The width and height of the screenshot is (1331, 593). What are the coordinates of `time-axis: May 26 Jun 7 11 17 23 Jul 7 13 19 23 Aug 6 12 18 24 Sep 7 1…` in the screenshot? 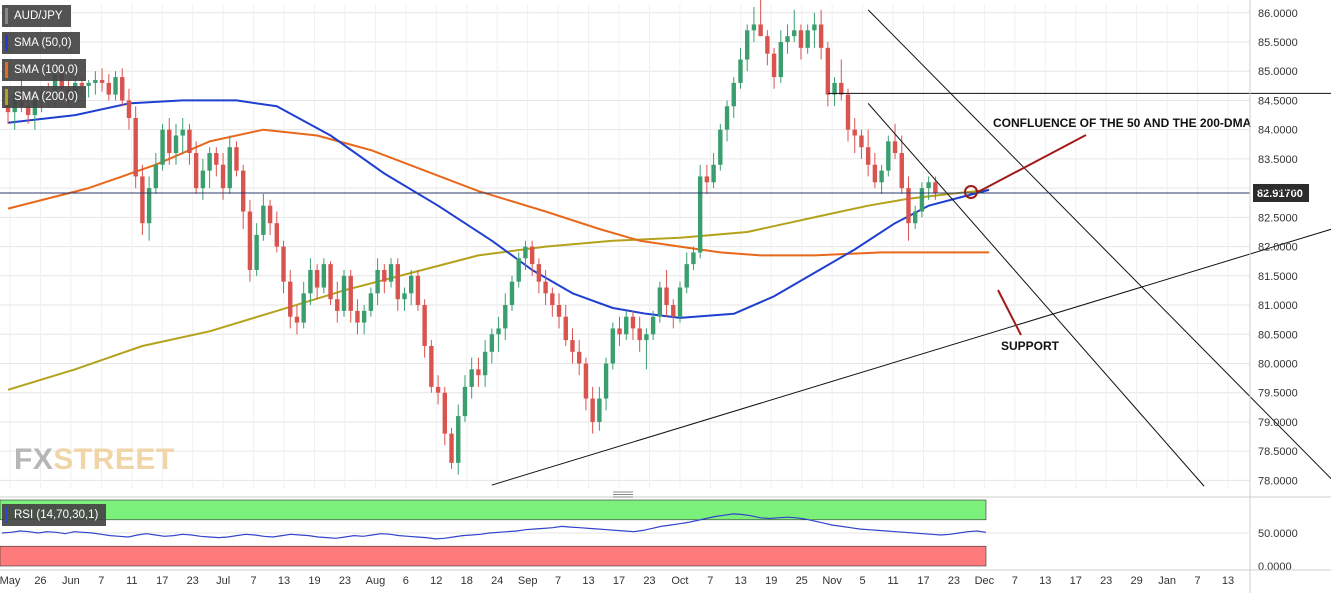 It's located at (665, 578).